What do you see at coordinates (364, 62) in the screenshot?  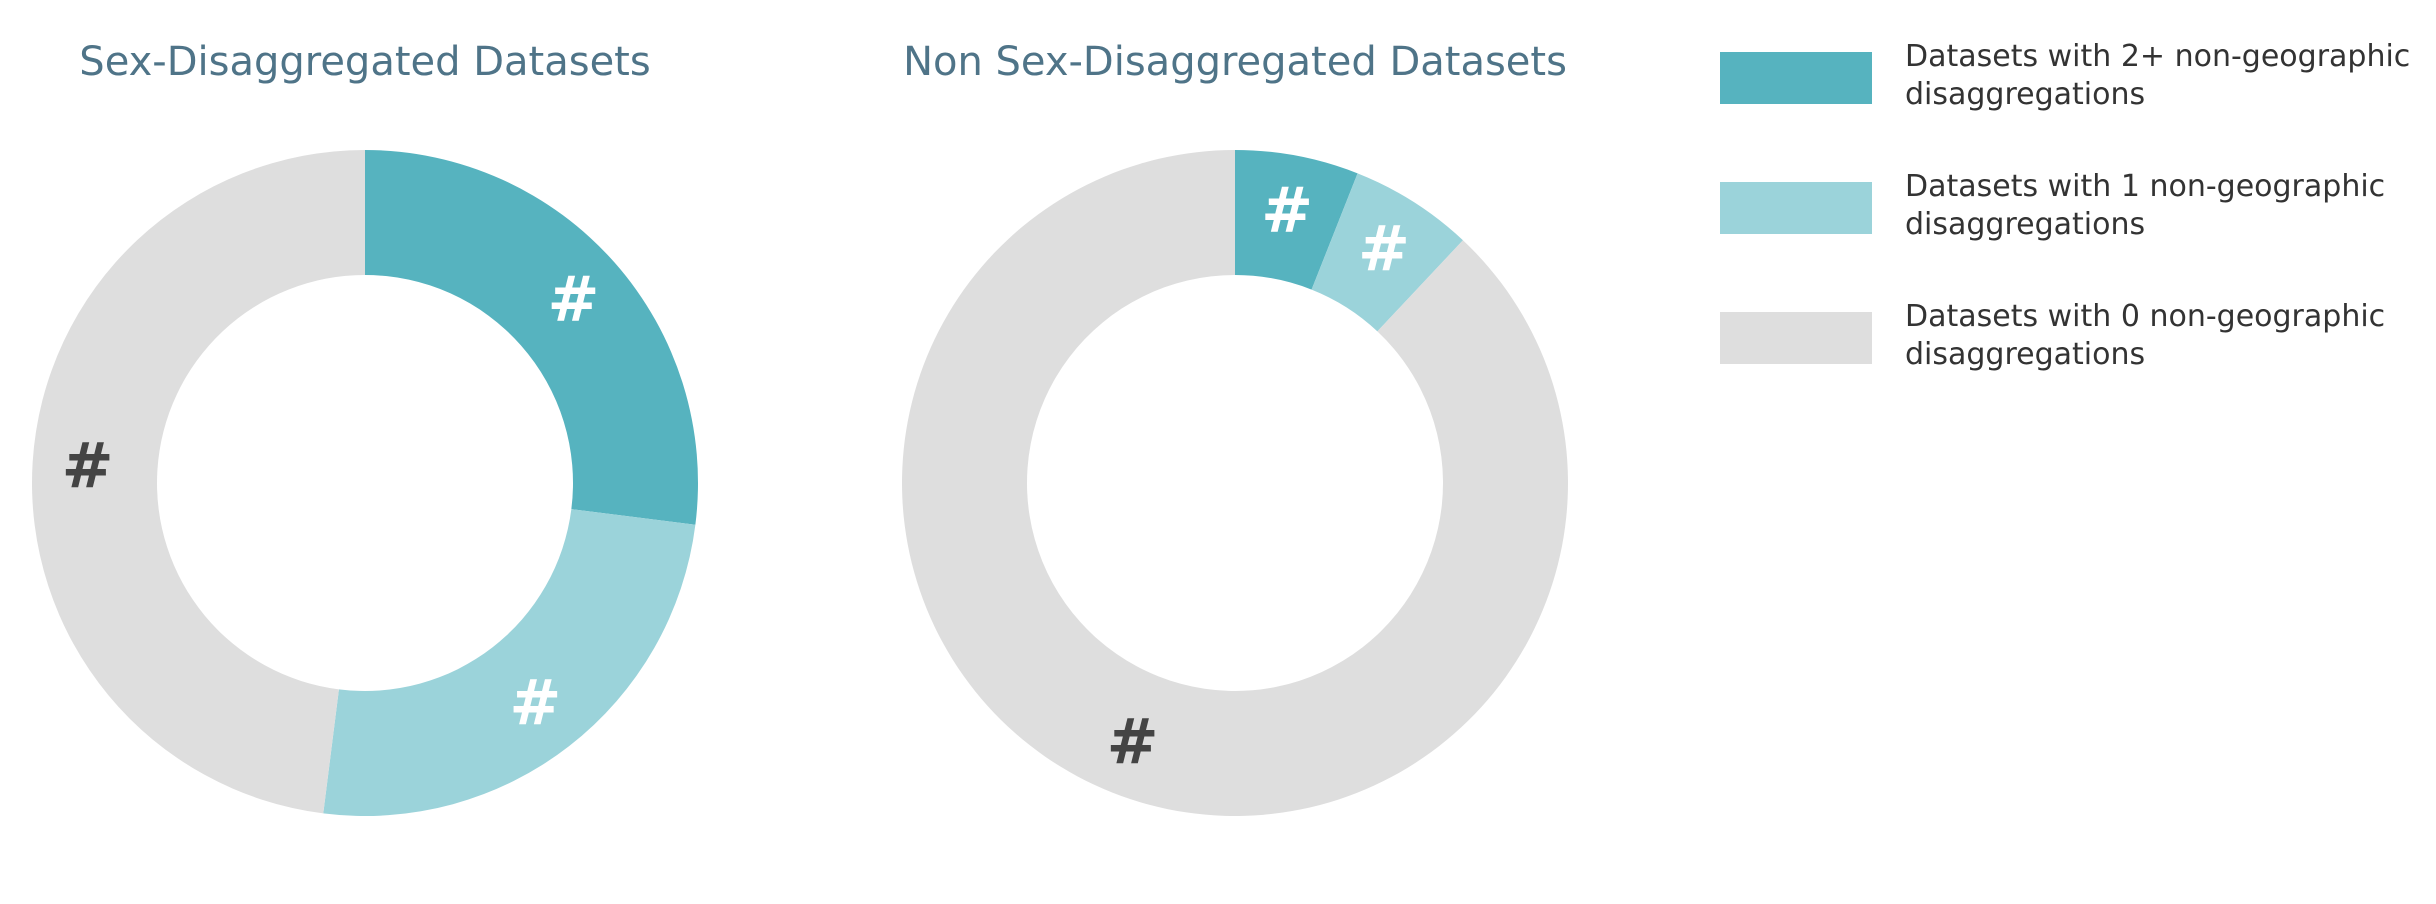 I see `chart-title: Sex-Disaggregated Datasets` at bounding box center [364, 62].